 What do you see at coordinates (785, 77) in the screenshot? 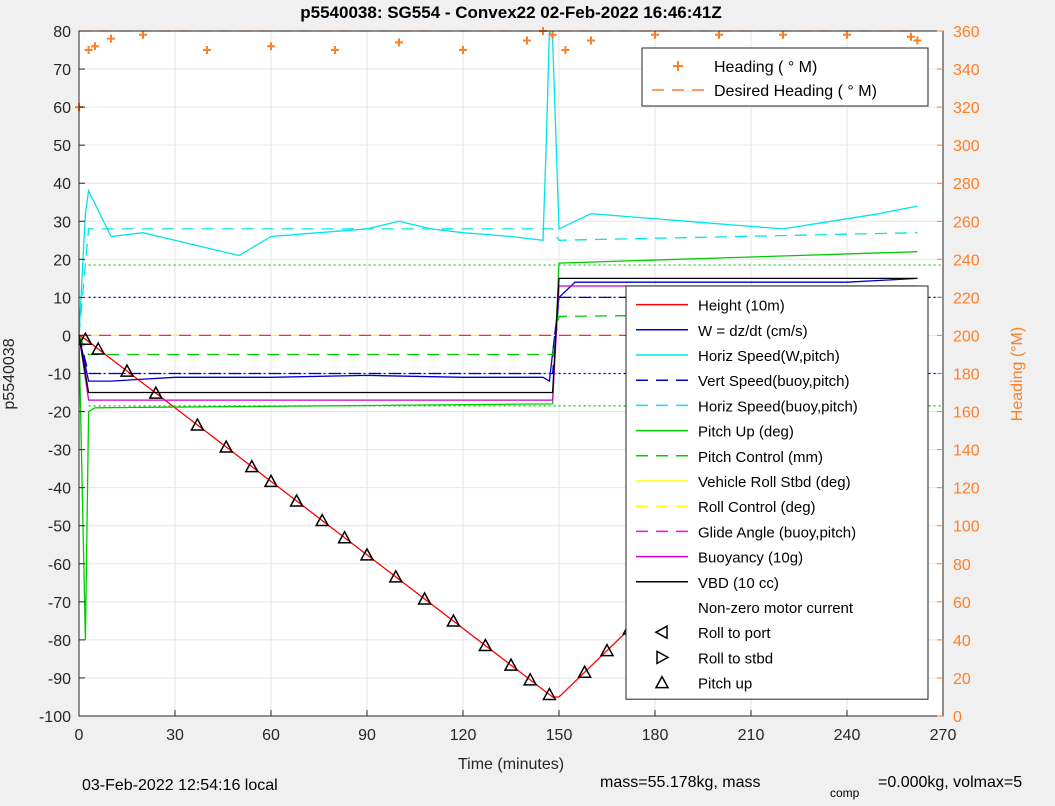
I see `legend-top: Heading ( ° M) Desired Heading ( ° M)` at bounding box center [785, 77].